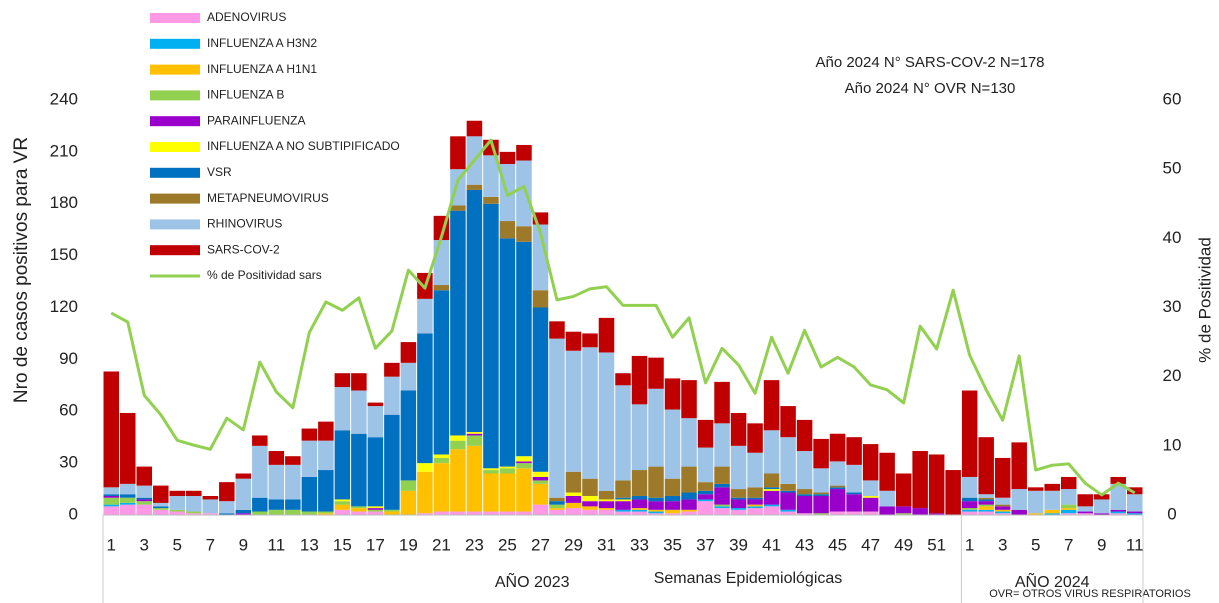 The width and height of the screenshot is (1219, 603). I want to click on x-tick-label: 3, so click(1002, 544).